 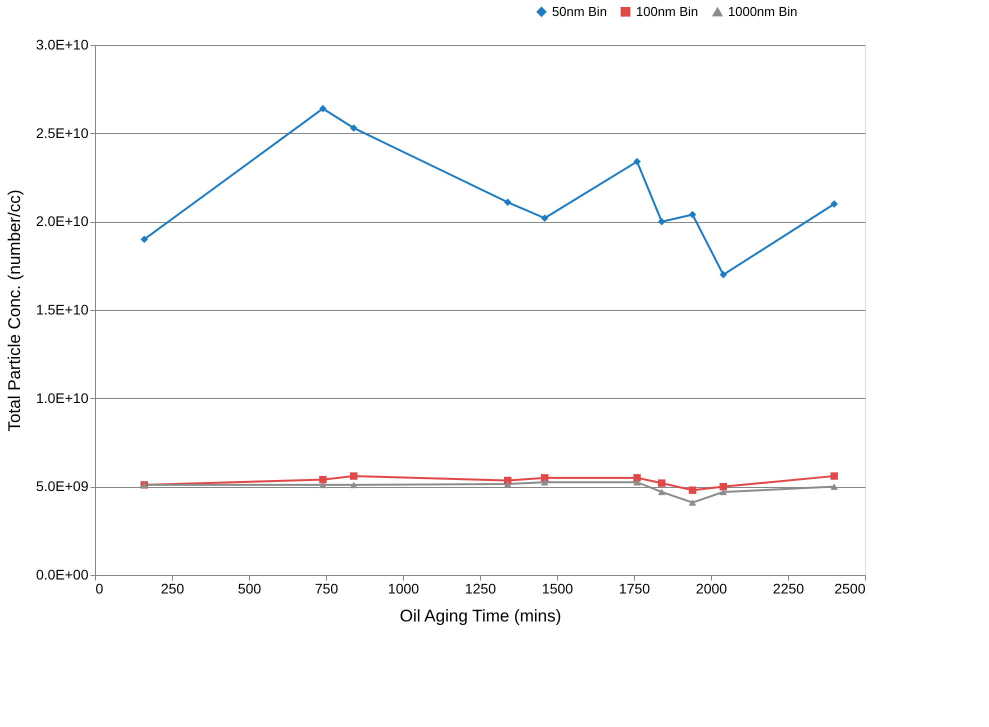 What do you see at coordinates (667, 11) in the screenshot?
I see `legend-label: 100nm Bin` at bounding box center [667, 11].